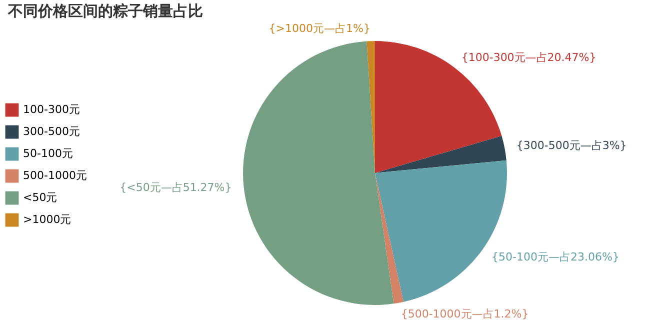 The width and height of the screenshot is (653, 332). Describe the element at coordinates (105, 11) in the screenshot. I see `chart-title: 不同价格区间的粽子销量占比` at that location.